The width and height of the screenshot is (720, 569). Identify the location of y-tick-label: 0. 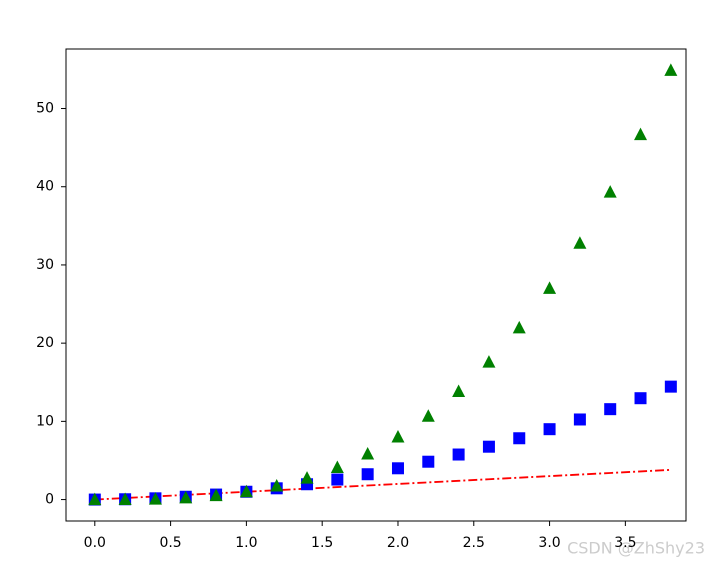
(49, 500).